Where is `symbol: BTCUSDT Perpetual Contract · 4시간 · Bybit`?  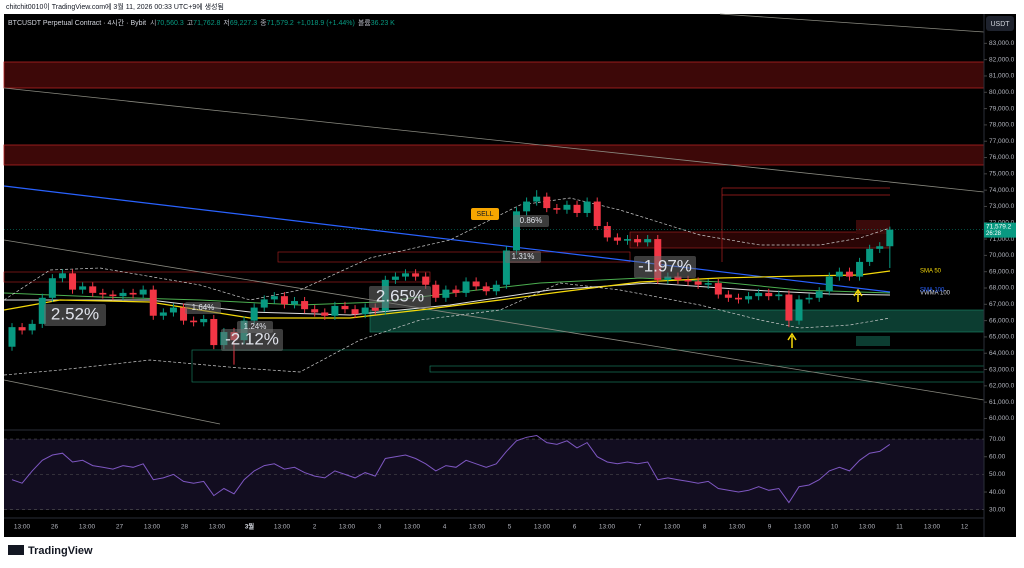
symbol: BTCUSDT Perpetual Contract · 4시간 · Bybit is located at coordinates (77, 22).